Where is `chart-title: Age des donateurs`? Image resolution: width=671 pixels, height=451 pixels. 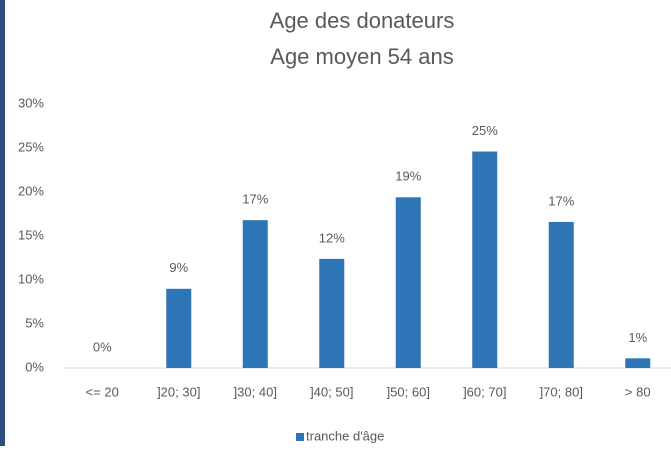 chart-title: Age des donateurs is located at coordinates (362, 20).